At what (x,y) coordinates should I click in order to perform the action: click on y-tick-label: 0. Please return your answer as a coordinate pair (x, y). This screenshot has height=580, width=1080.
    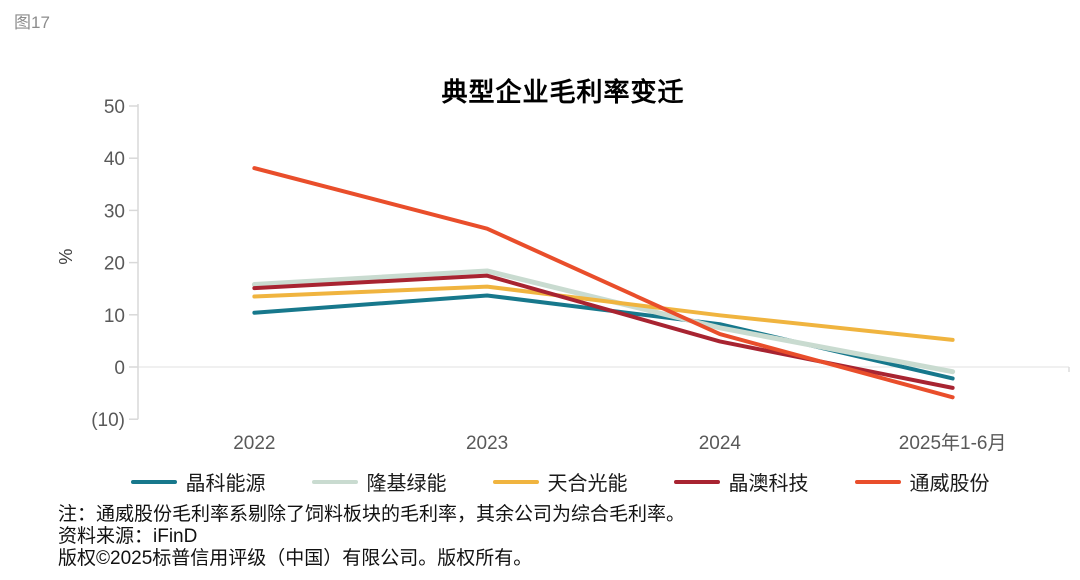
    Looking at the image, I should click on (119, 368).